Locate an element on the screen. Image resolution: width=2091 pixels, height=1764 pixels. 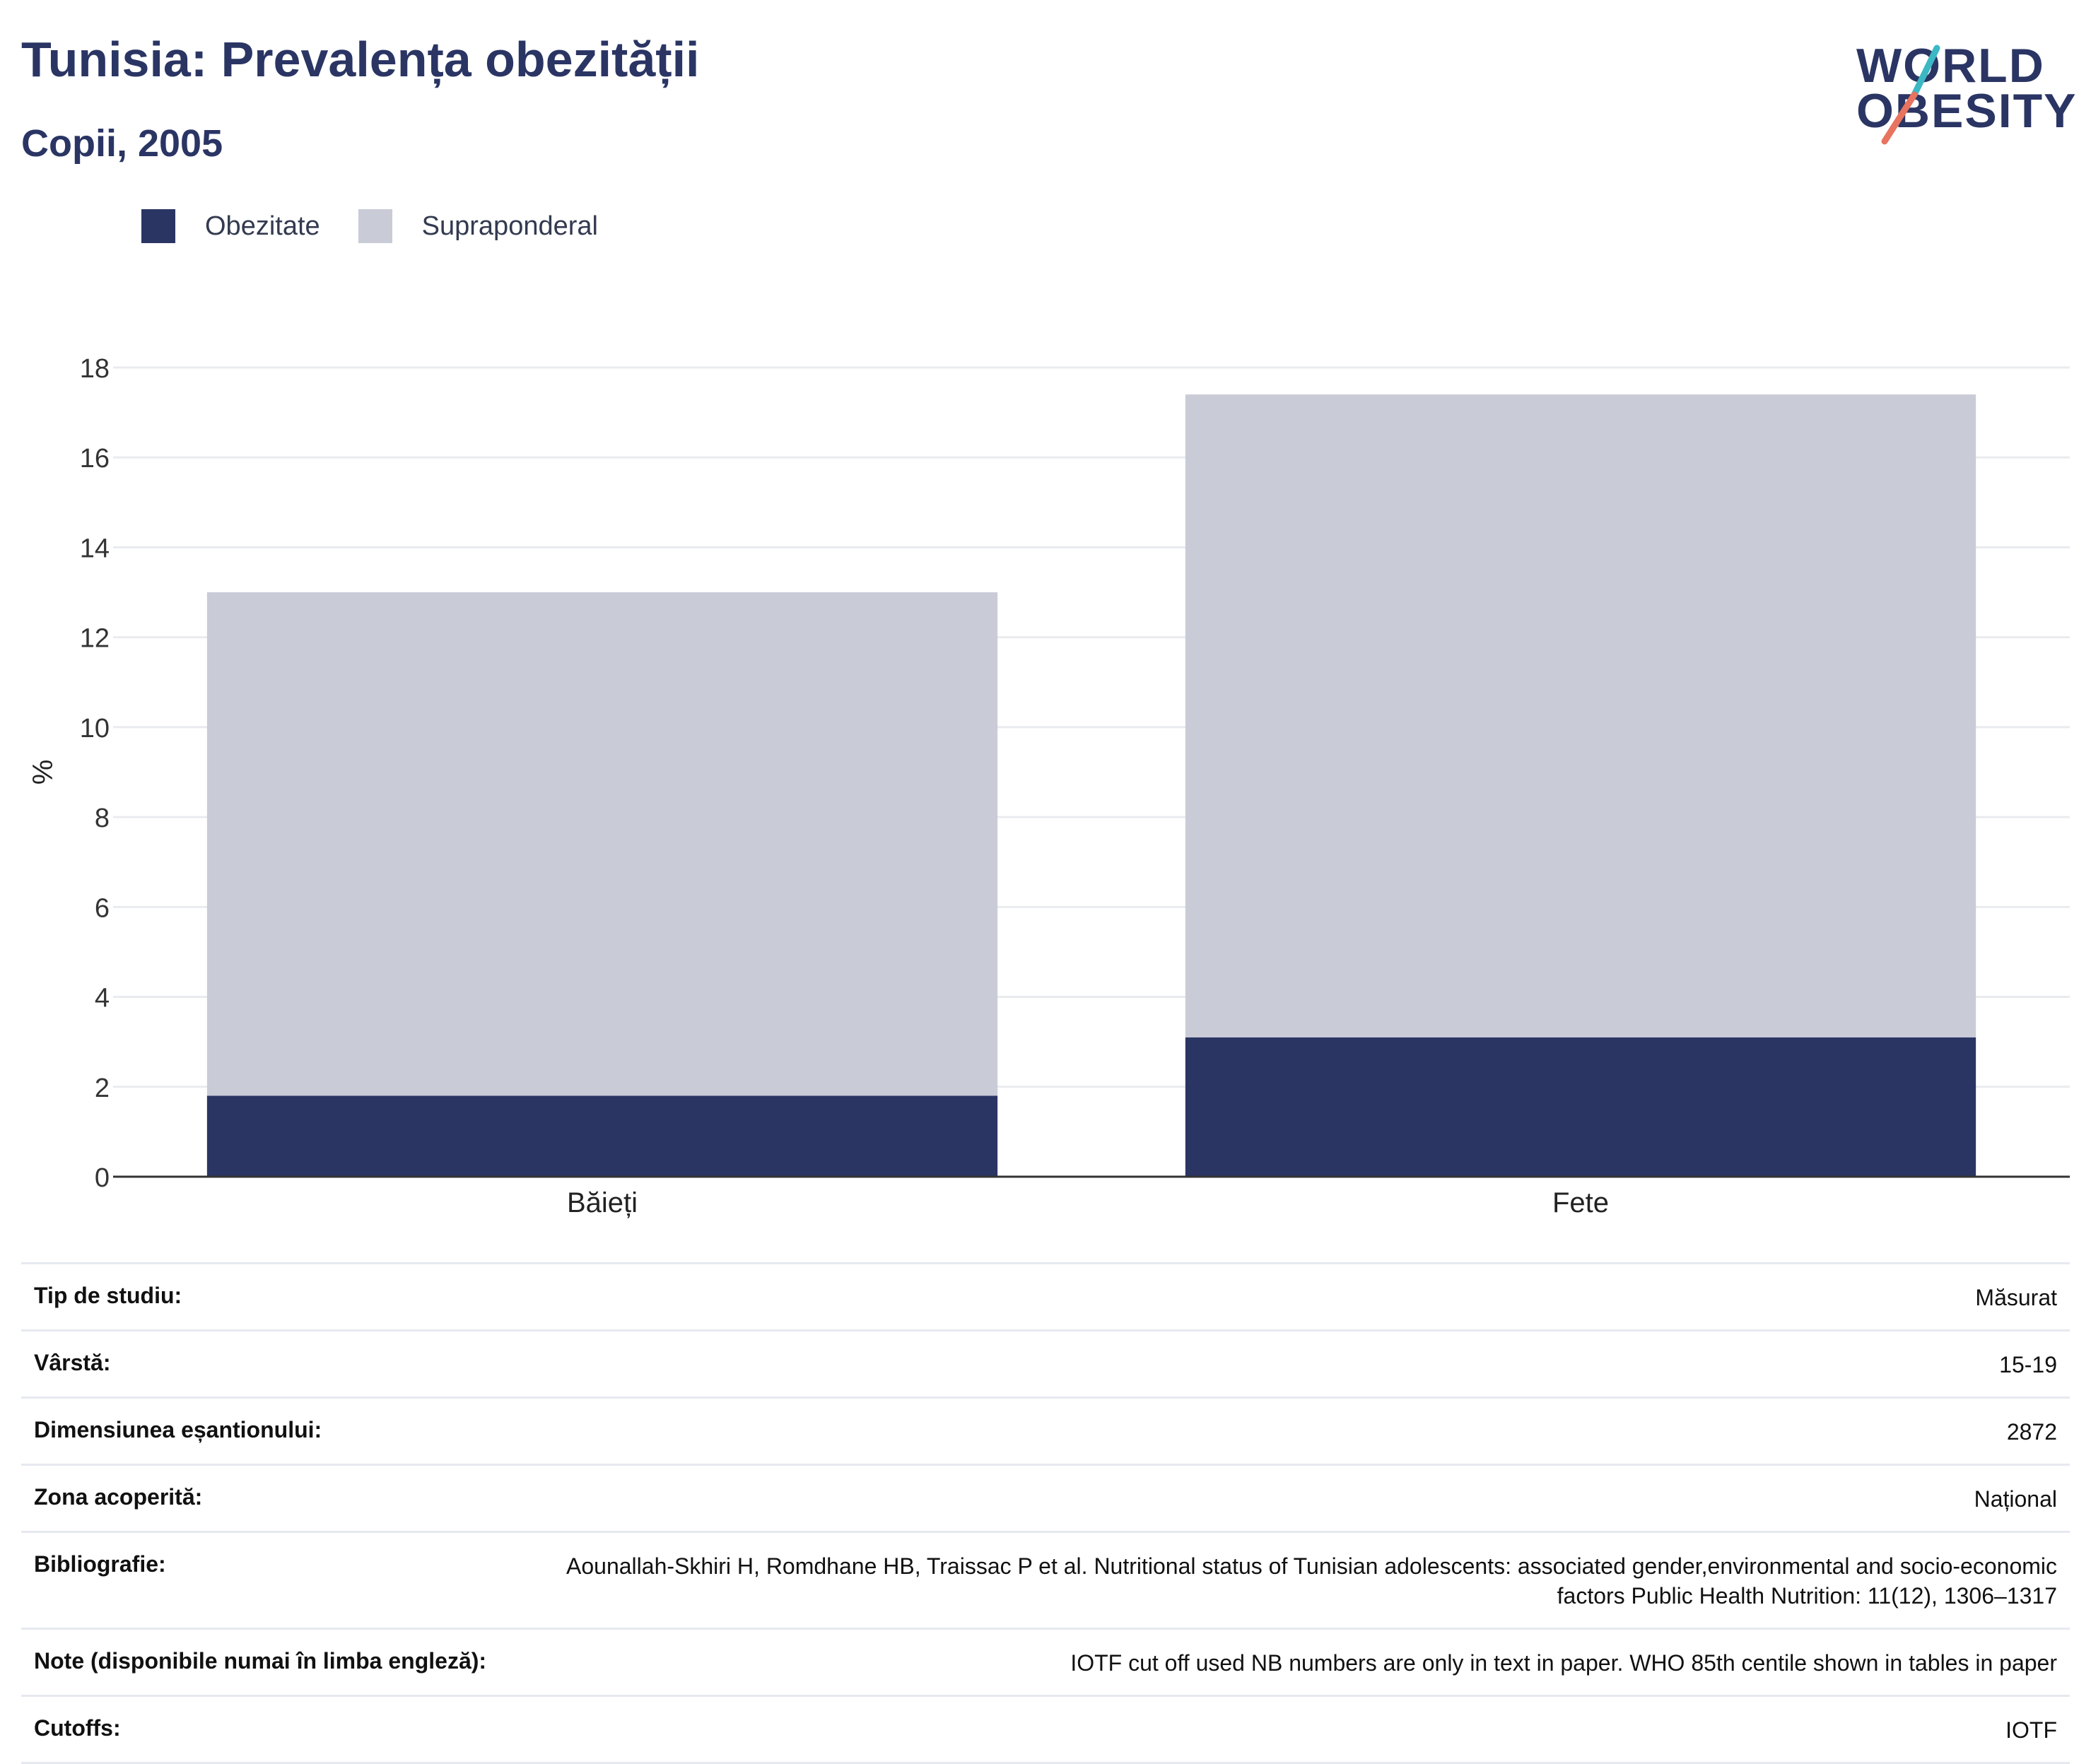
detail-row: Cutoffs: IOTF is located at coordinates (1045, 1730).